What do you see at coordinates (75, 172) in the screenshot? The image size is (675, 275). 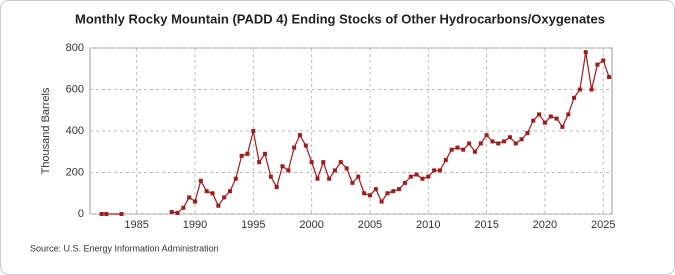 I see `y-tick-label: 200` at bounding box center [75, 172].